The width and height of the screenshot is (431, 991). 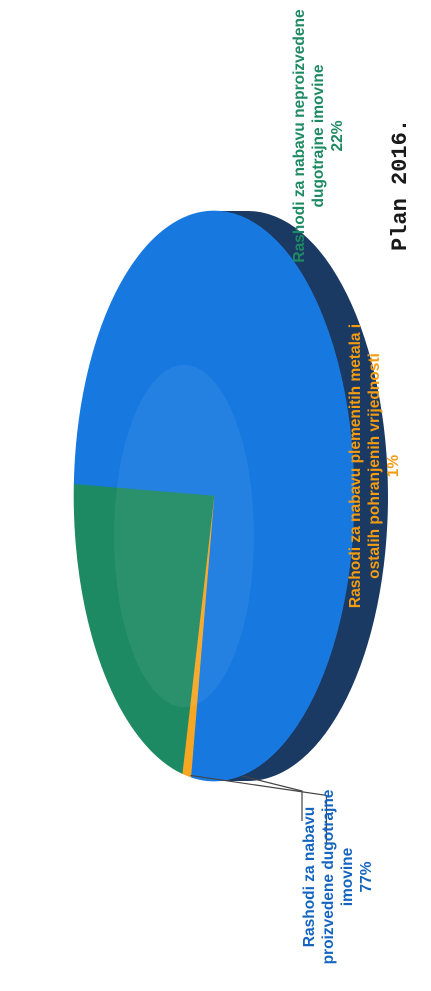 I want to click on leader-line-proizvedene, so click(x=272, y=798).